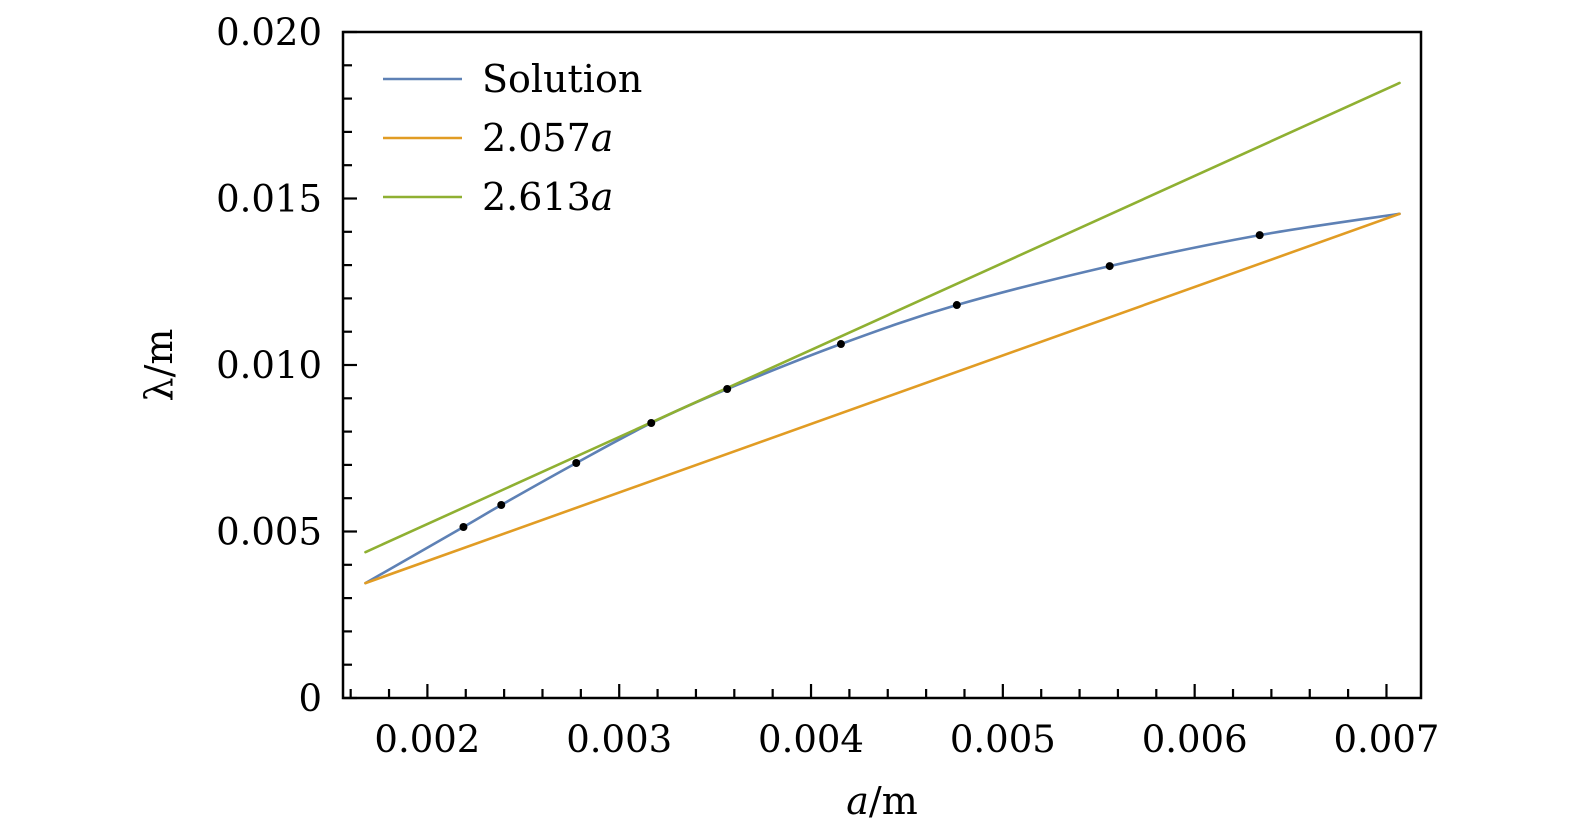 The image size is (1575, 837). I want to click on x-tick-label: 0.004, so click(811, 739).